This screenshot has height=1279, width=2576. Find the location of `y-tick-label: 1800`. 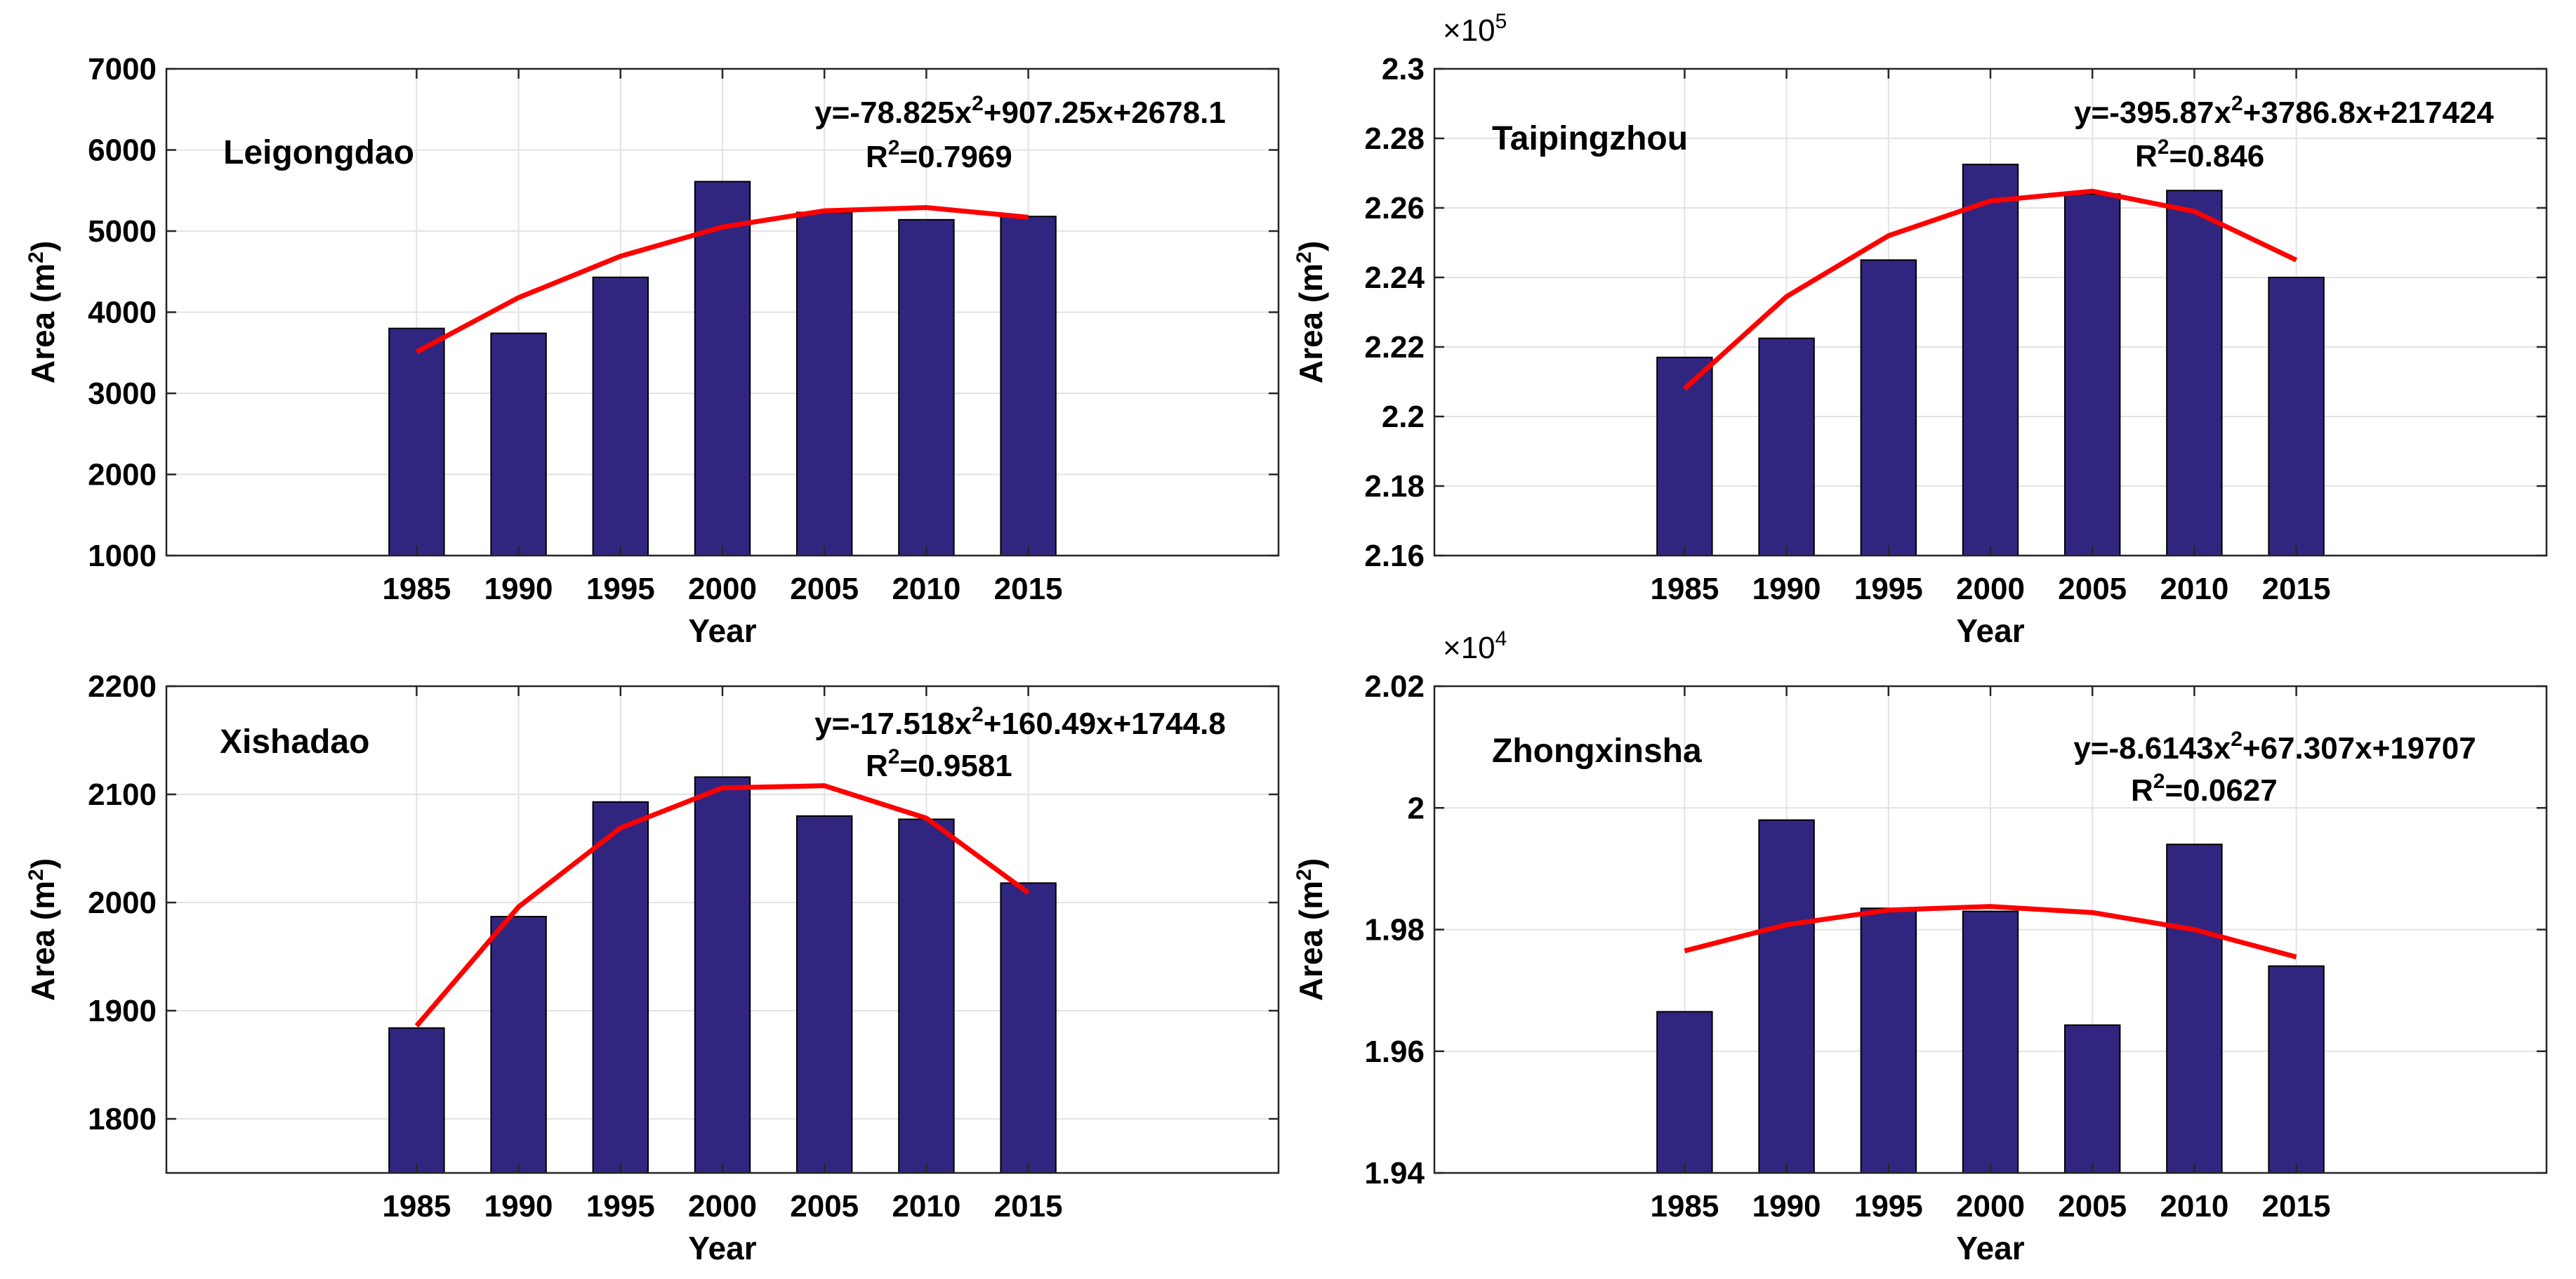

y-tick-label: 1800 is located at coordinates (122, 1119).